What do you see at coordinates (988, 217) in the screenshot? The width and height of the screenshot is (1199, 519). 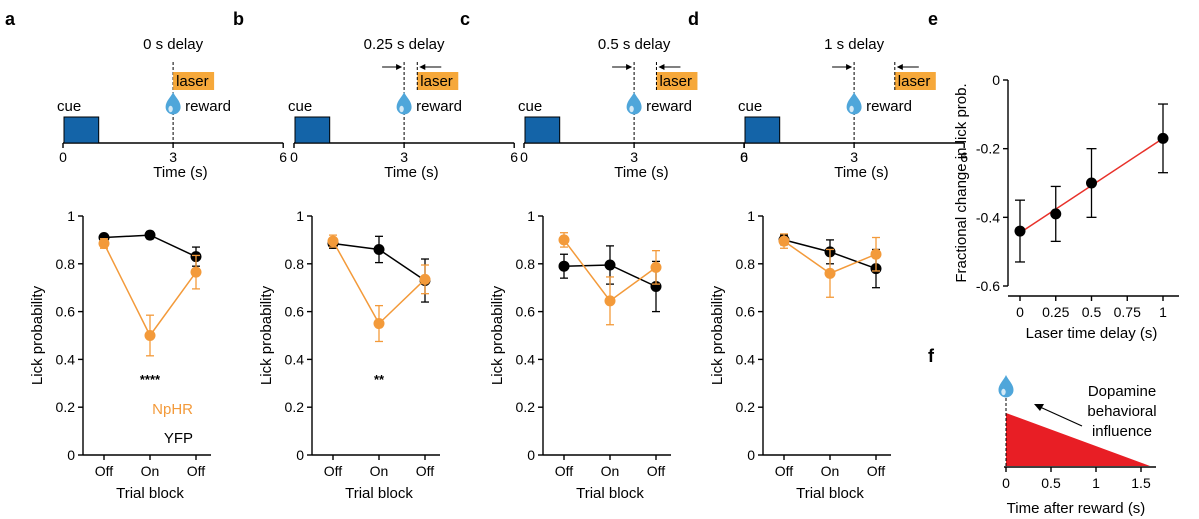 I see `y-tick-label: -0.4` at bounding box center [988, 217].